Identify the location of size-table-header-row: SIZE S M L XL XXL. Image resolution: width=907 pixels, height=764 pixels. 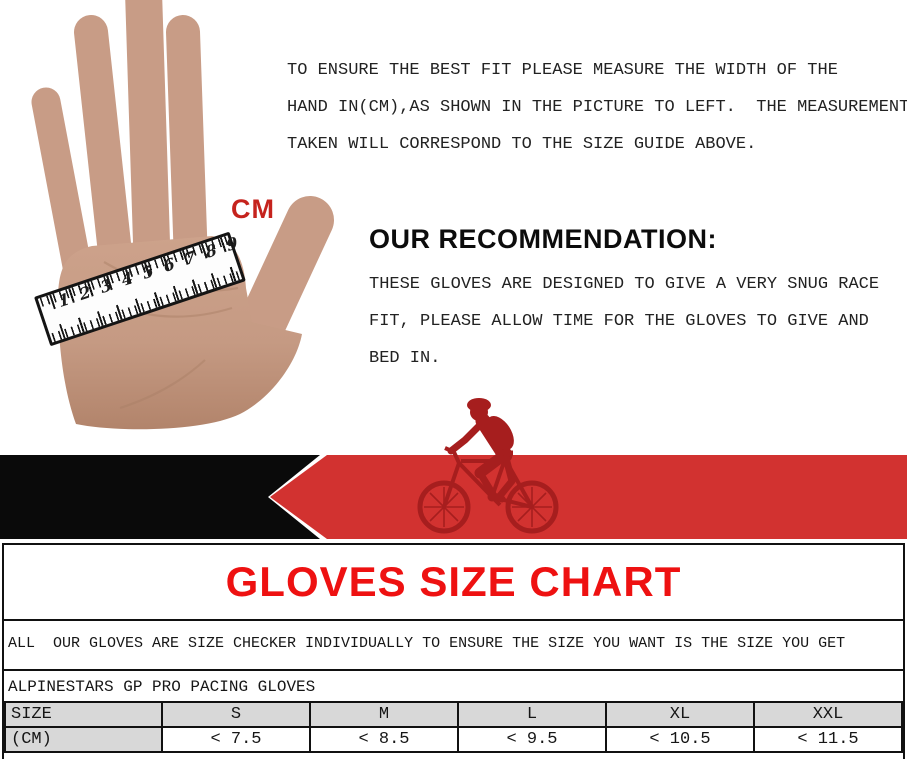
(453, 714).